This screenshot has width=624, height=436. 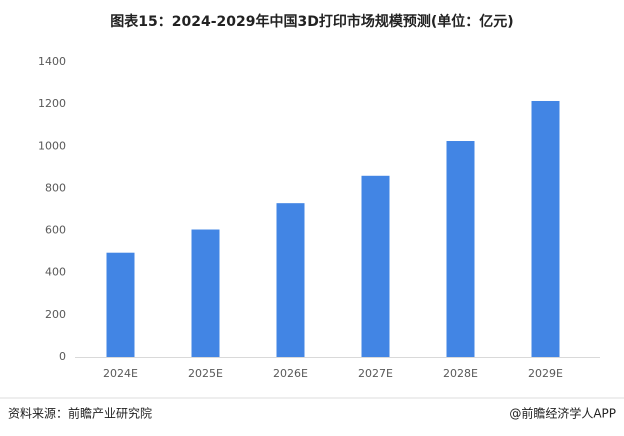 I want to click on y-tick-label: 1400, so click(x=52, y=61).